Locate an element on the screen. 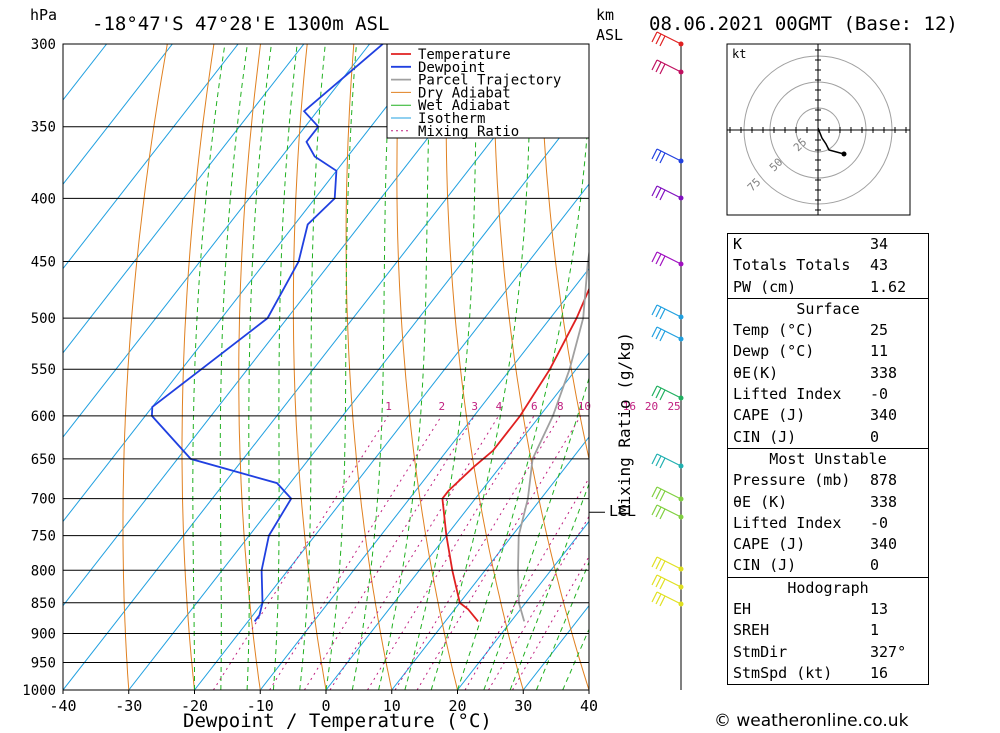 Image resolution: width=1000 pixels, height=733 pixels. credit-text: © weatheronline.co.uk is located at coordinates (811, 721).